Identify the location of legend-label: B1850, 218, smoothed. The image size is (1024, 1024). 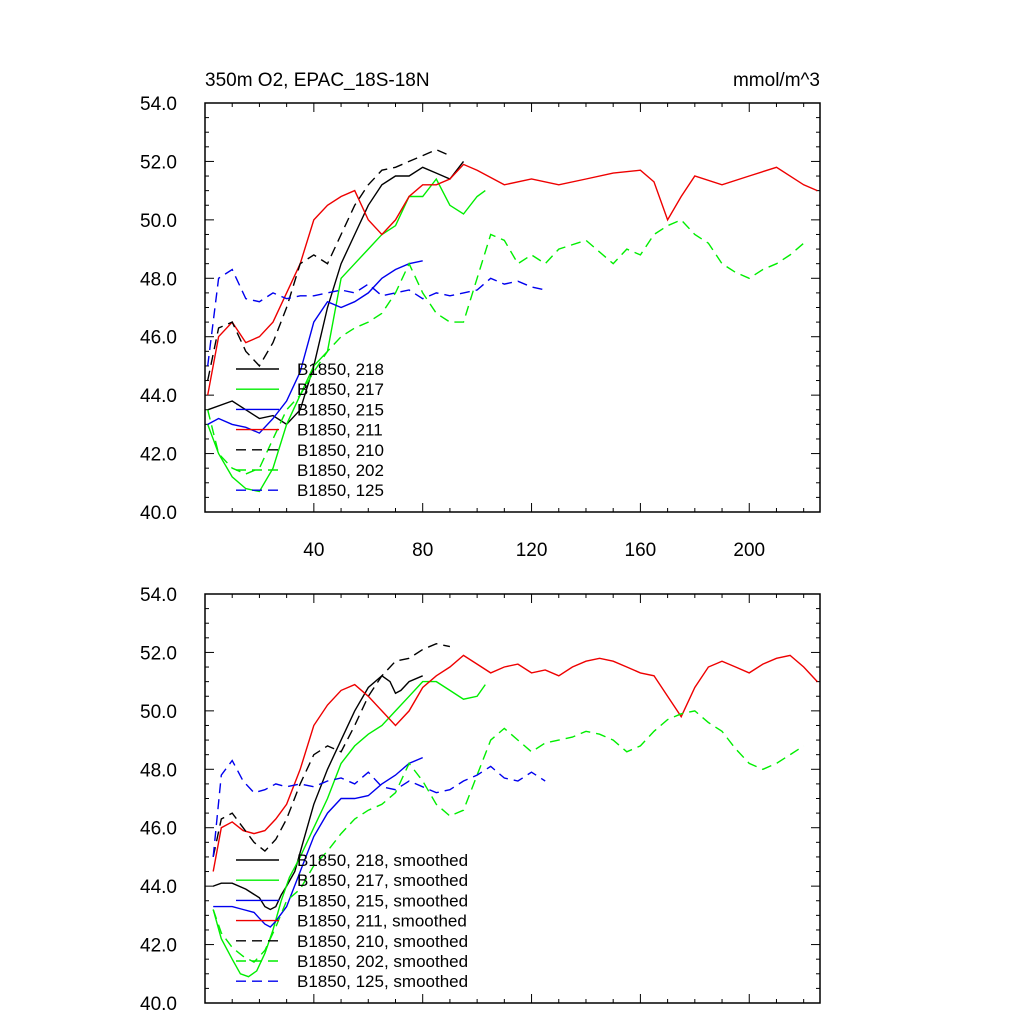
(382, 860).